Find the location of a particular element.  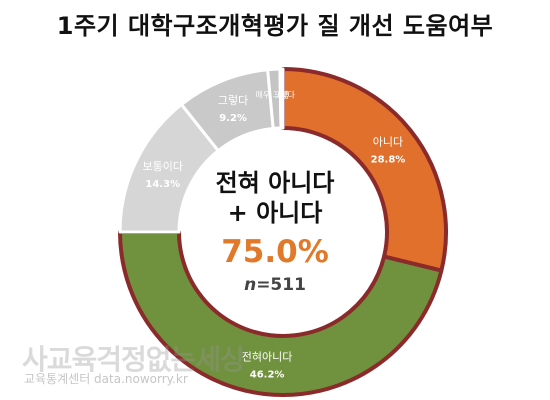

slice-label-group-6: 모름 is located at coordinates (281, 95).